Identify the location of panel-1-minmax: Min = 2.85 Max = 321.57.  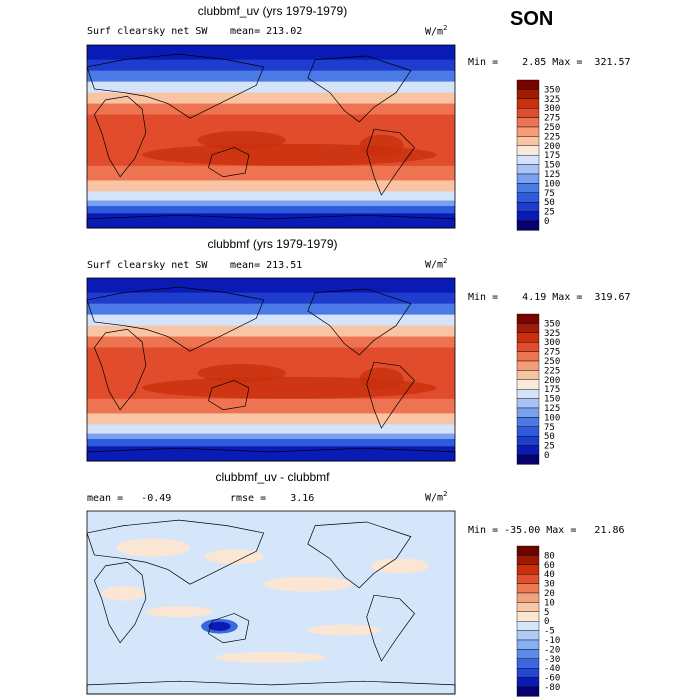
(549, 62).